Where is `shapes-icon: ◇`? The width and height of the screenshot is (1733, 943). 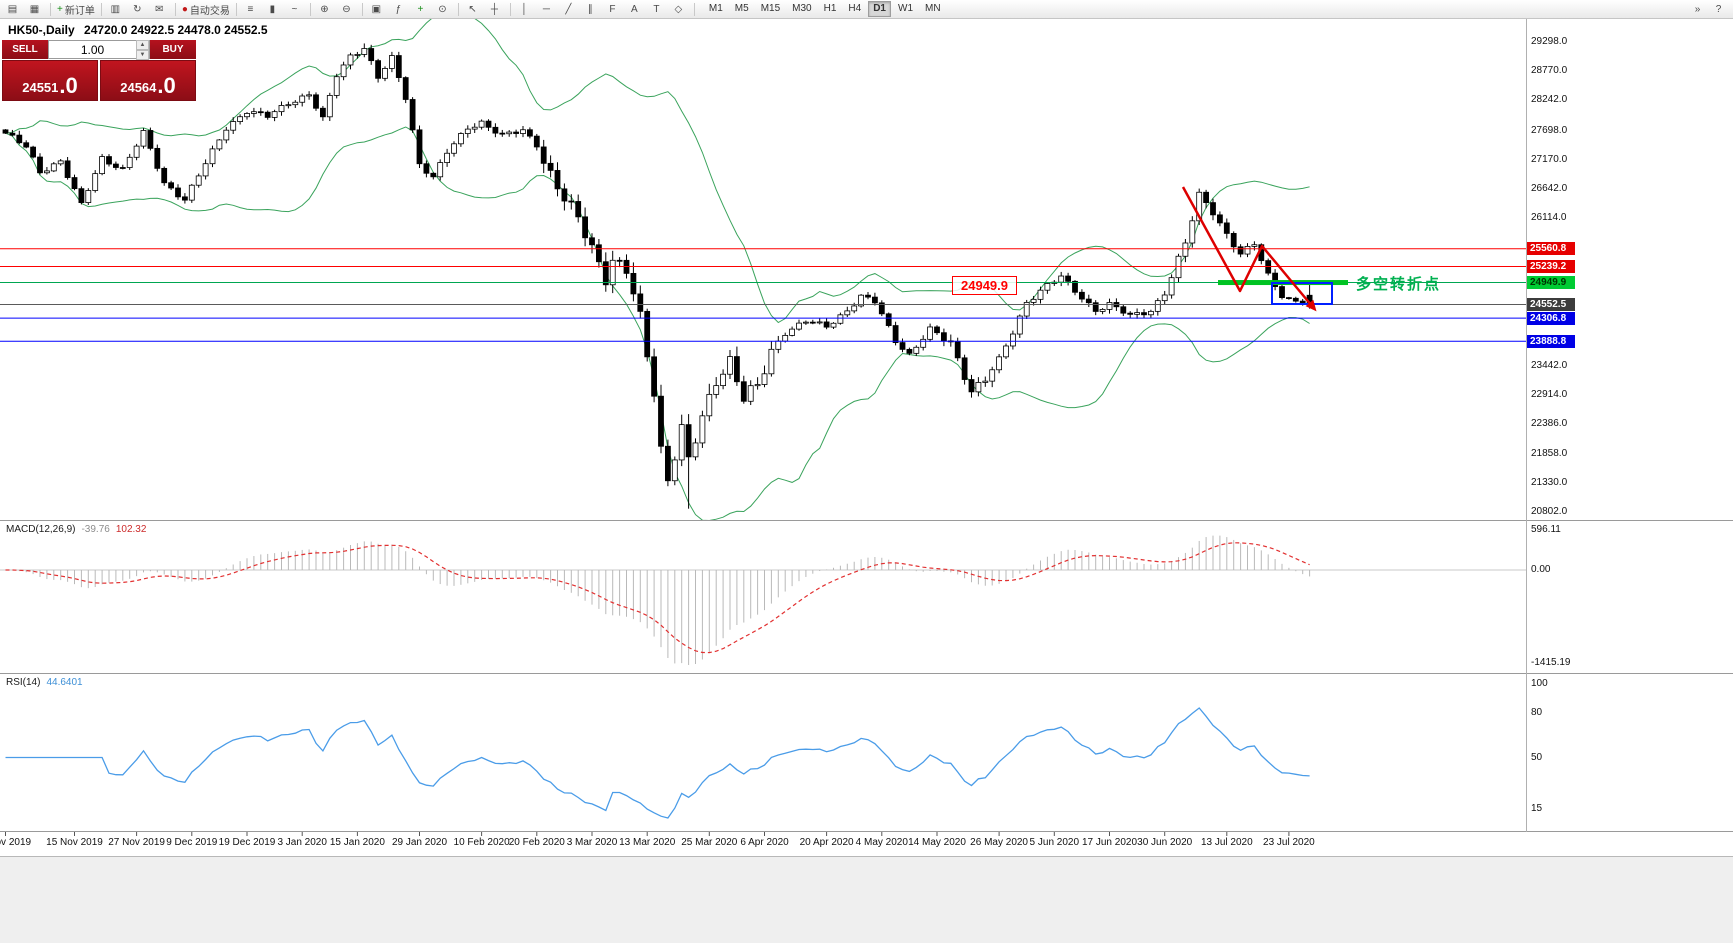
shapes-icon: ◇ is located at coordinates (679, 9).